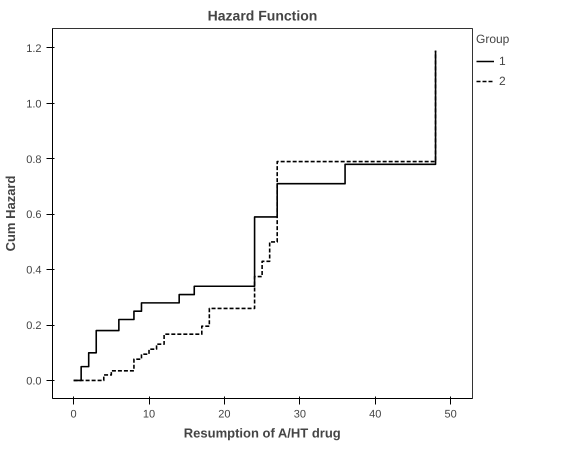 This screenshot has height=472, width=564. What do you see at coordinates (263, 16) in the screenshot?
I see `chart-title: Hazard Function` at bounding box center [263, 16].